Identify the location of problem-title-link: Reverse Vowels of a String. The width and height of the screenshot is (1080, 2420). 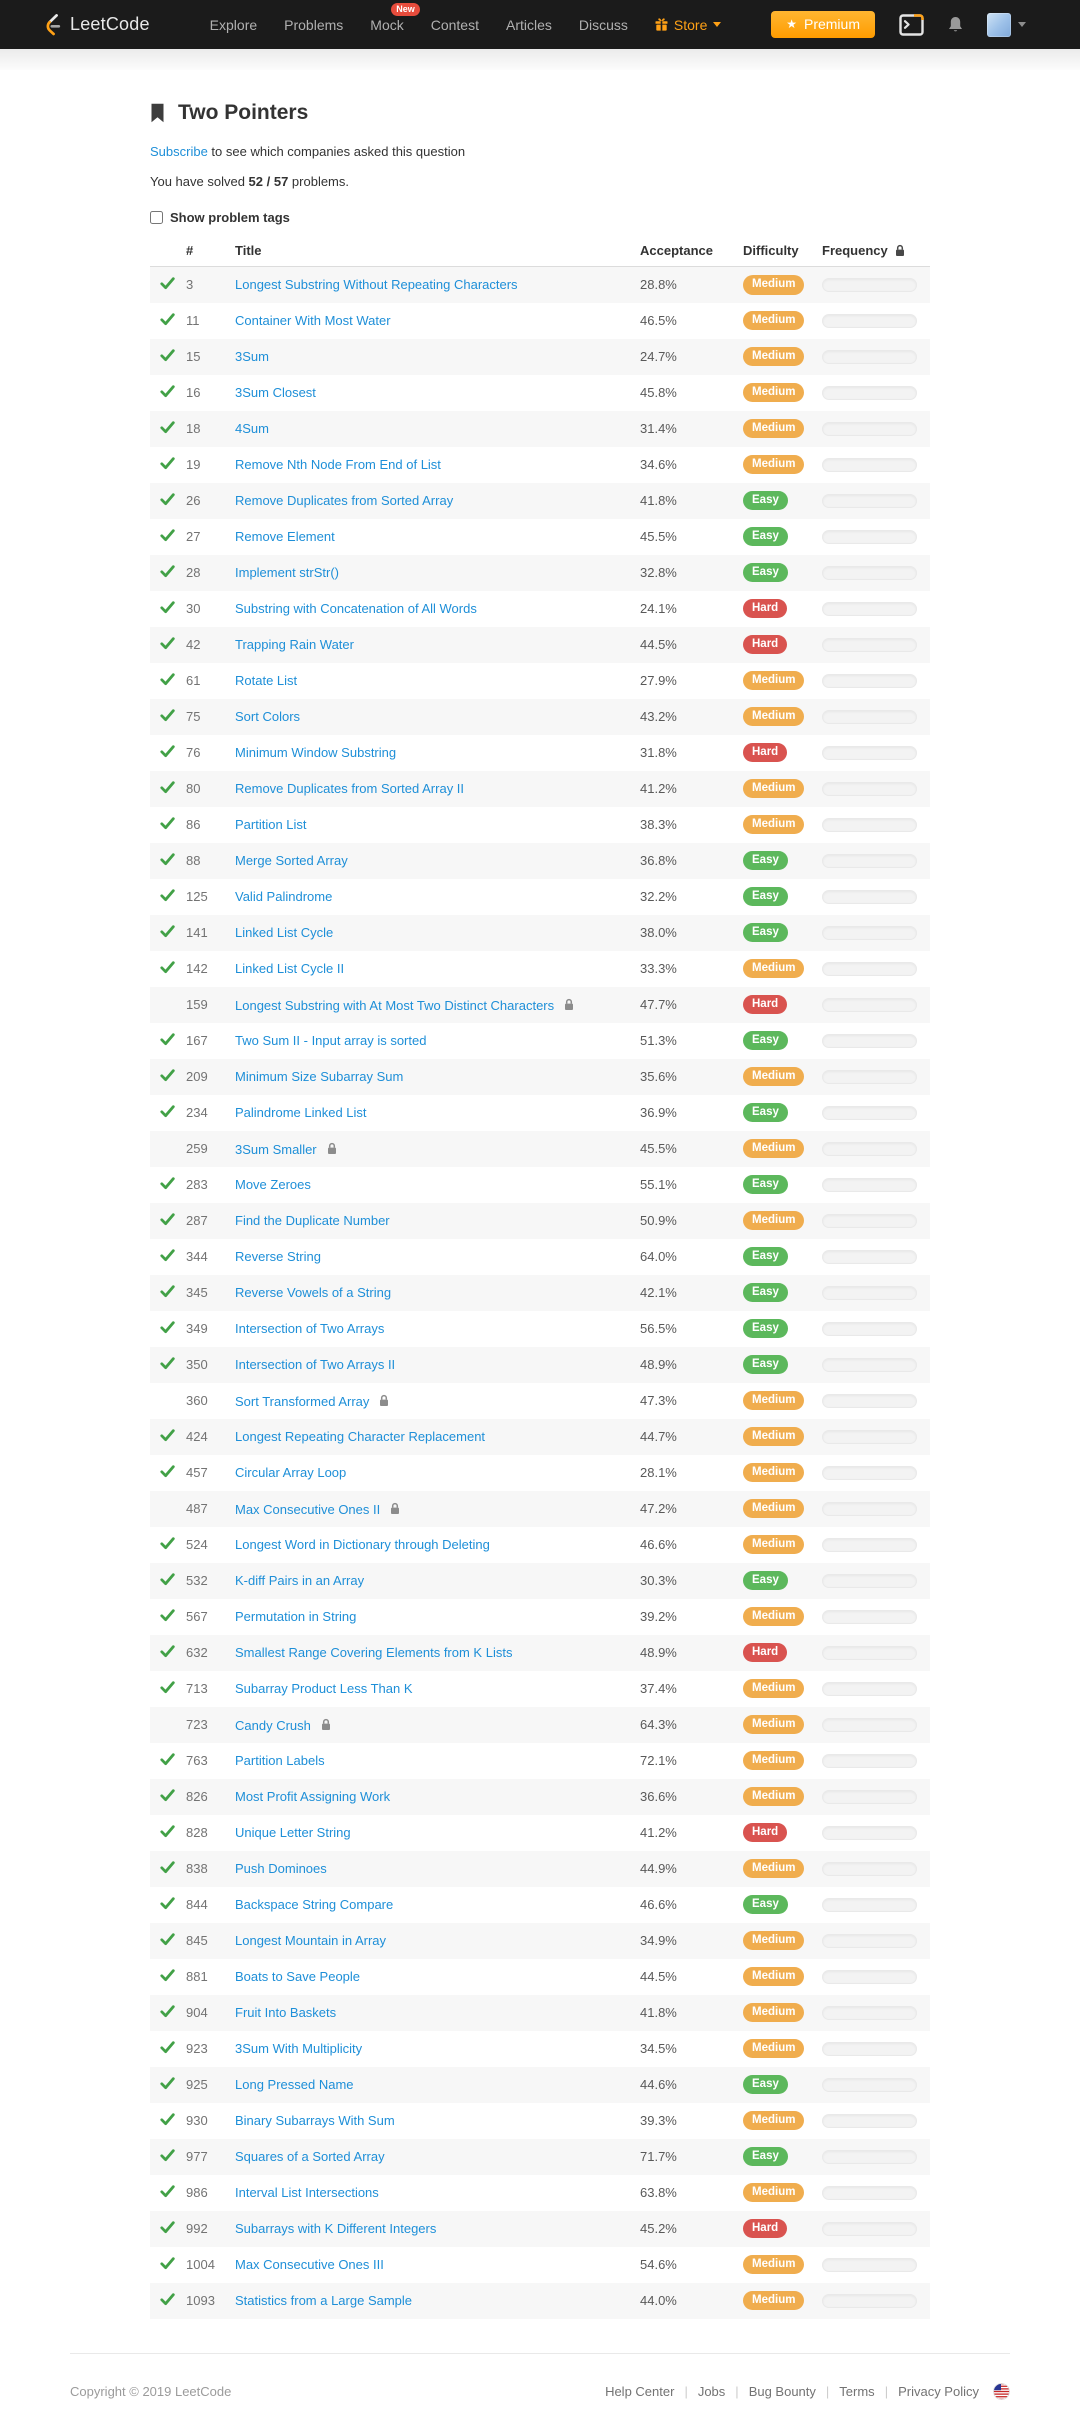
(313, 1292).